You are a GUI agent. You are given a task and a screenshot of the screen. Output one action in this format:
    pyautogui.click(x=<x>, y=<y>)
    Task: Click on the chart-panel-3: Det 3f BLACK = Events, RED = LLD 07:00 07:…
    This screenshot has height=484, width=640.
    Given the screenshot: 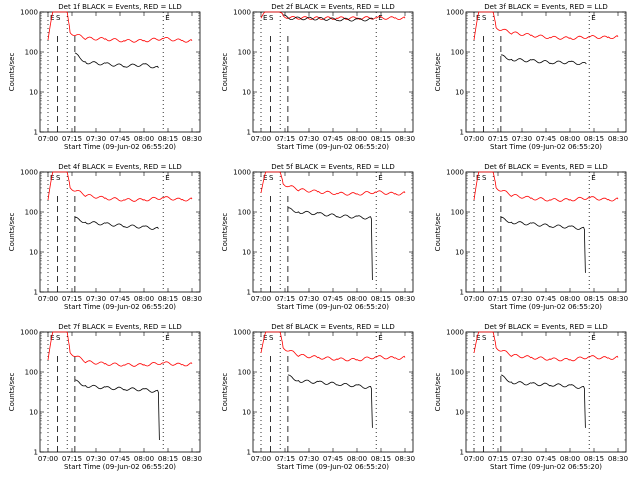 What is the action you would take?
    pyautogui.click(x=531, y=77)
    